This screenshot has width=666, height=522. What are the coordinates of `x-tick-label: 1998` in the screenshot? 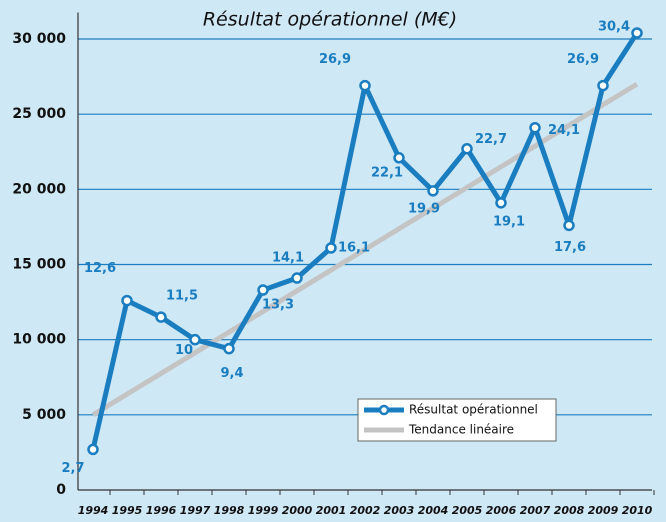 It's located at (229, 510).